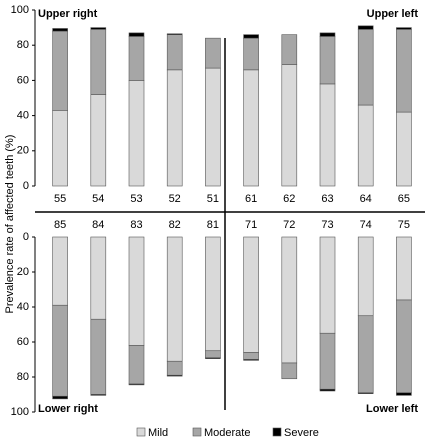 The width and height of the screenshot is (433, 446). What do you see at coordinates (158, 433) in the screenshot?
I see `legend-label: Mild` at bounding box center [158, 433].